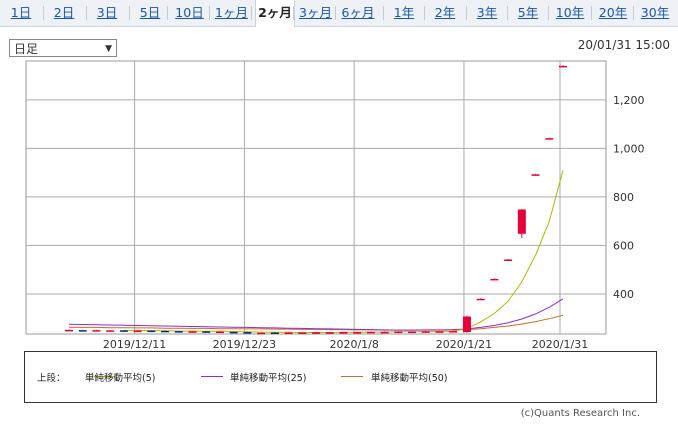 The width and height of the screenshot is (678, 425). What do you see at coordinates (353, 344) in the screenshot?
I see `x-tick-label: 2020/1/8` at bounding box center [353, 344].